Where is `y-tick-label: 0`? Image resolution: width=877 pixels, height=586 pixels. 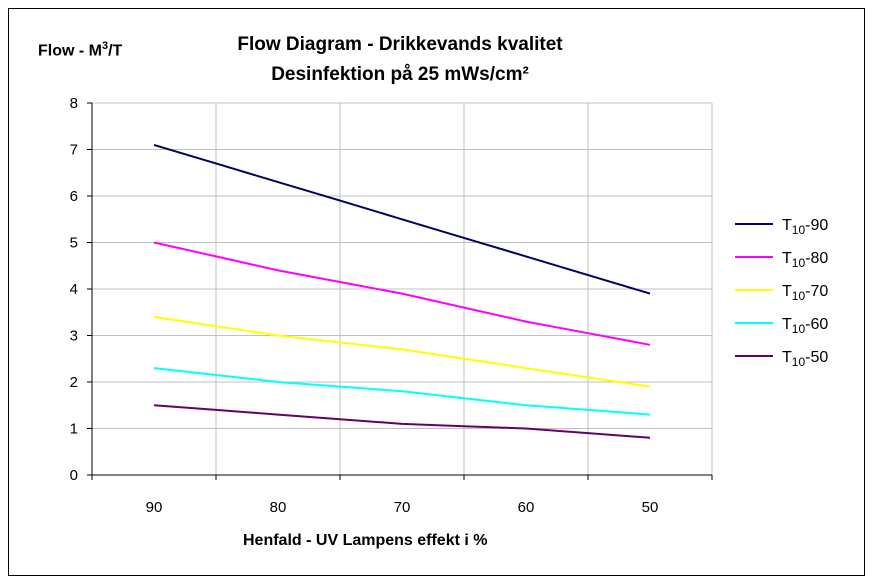 y-tick-label: 0 is located at coordinates (74, 475).